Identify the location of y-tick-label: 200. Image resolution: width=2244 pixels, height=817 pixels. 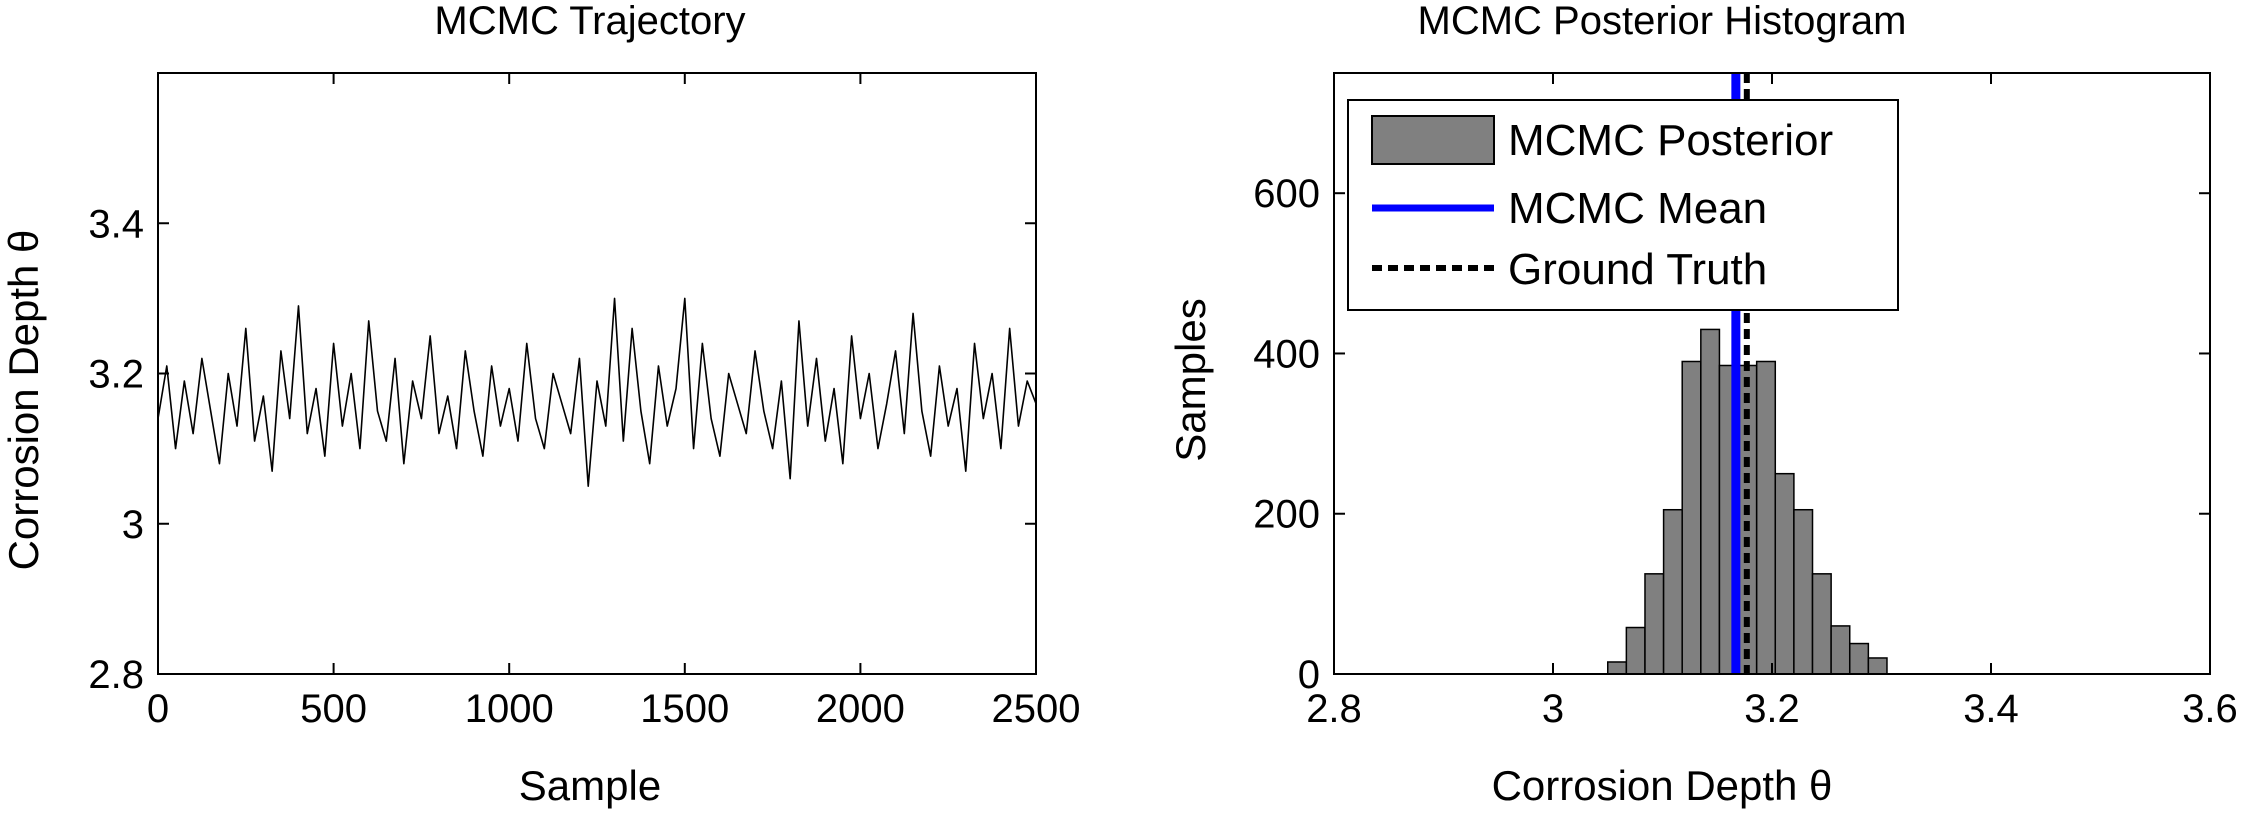
(1286, 515).